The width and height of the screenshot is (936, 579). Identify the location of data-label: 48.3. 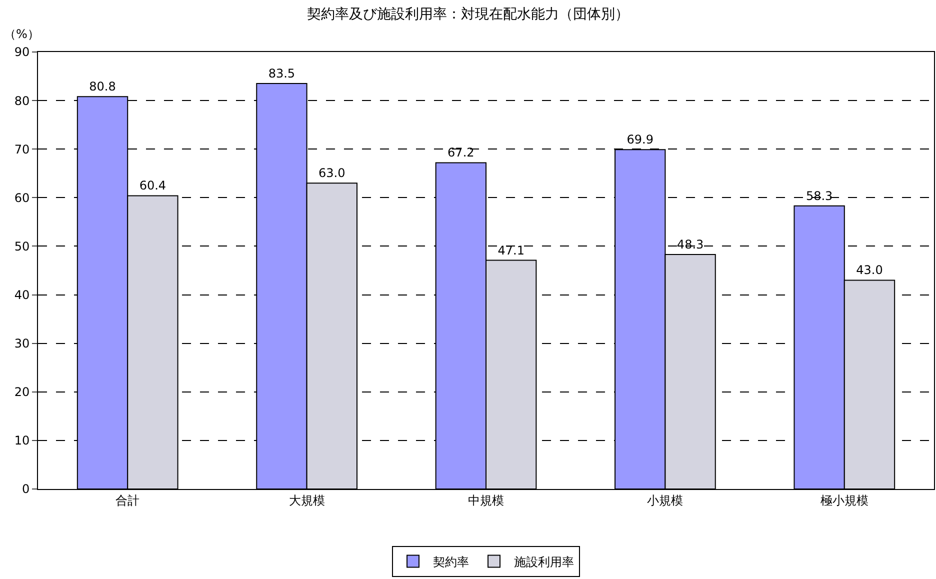
(690, 244).